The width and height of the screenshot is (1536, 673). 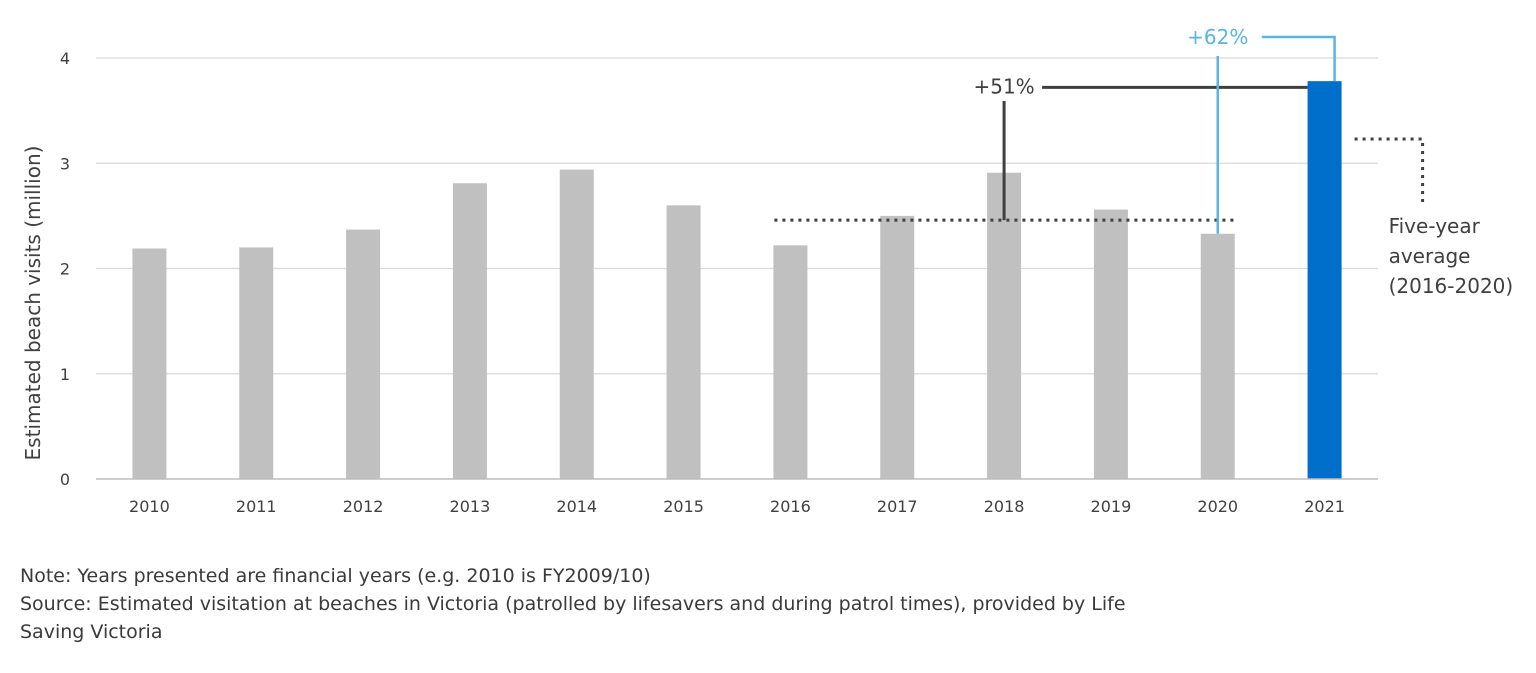 I want to click on five-year-average-label-line-3: (2016-2020), so click(x=1451, y=286).